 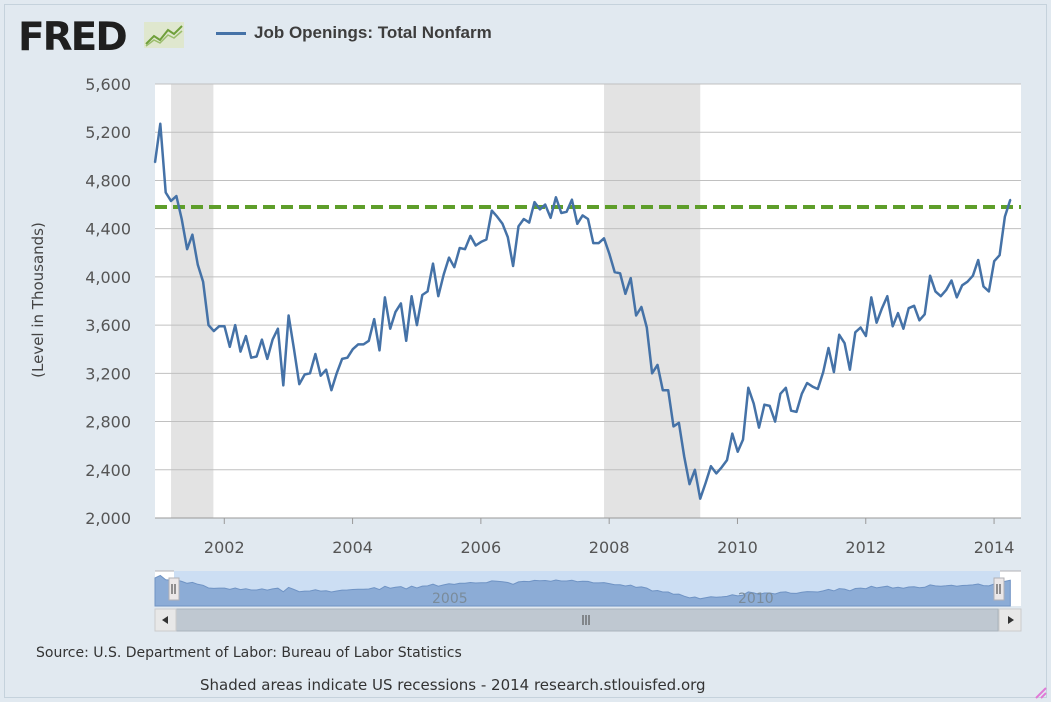 What do you see at coordinates (108, 180) in the screenshot?
I see `y-tick-label-7: 4,800` at bounding box center [108, 180].